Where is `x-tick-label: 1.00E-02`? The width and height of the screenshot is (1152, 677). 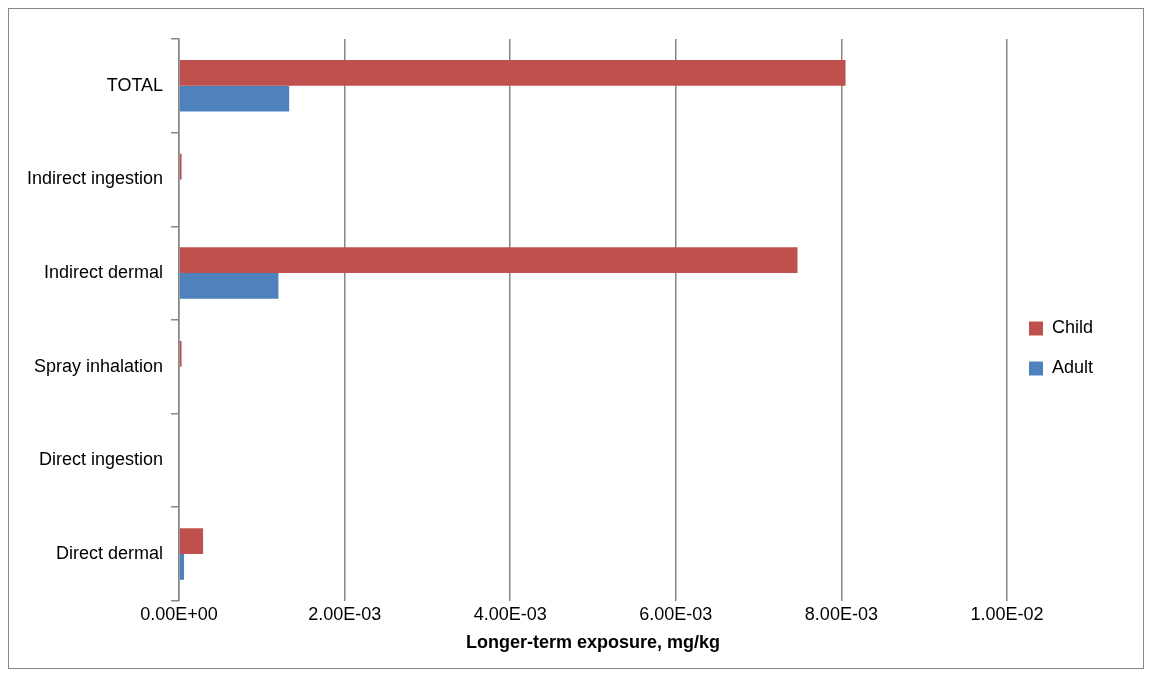 x-tick-label: 1.00E-02 is located at coordinates (1007, 613).